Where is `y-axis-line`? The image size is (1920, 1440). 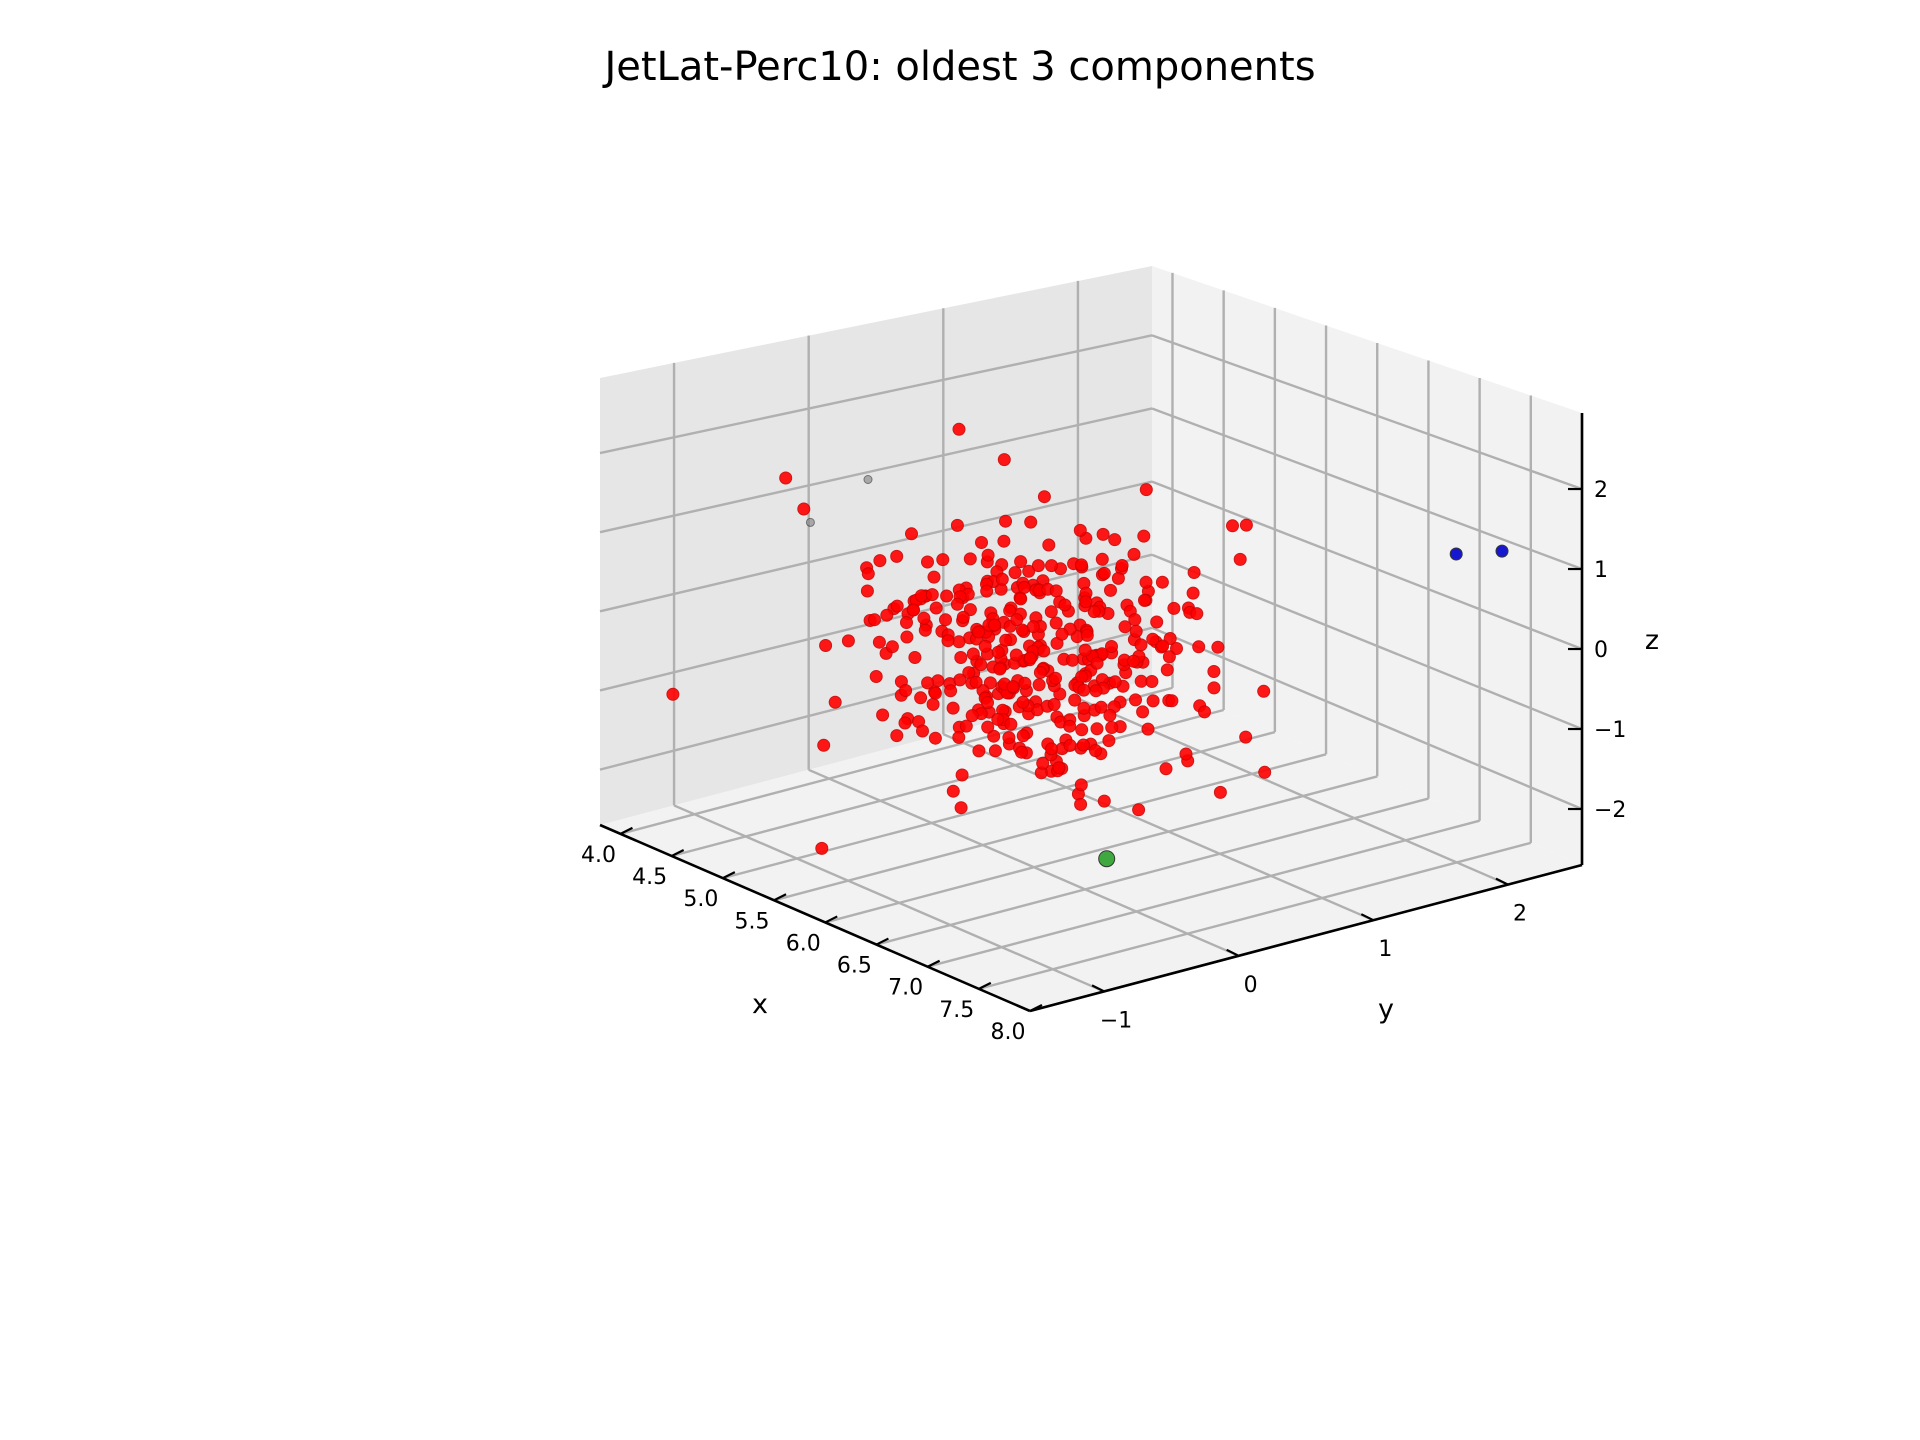
y-axis-line is located at coordinates (1306, 938).